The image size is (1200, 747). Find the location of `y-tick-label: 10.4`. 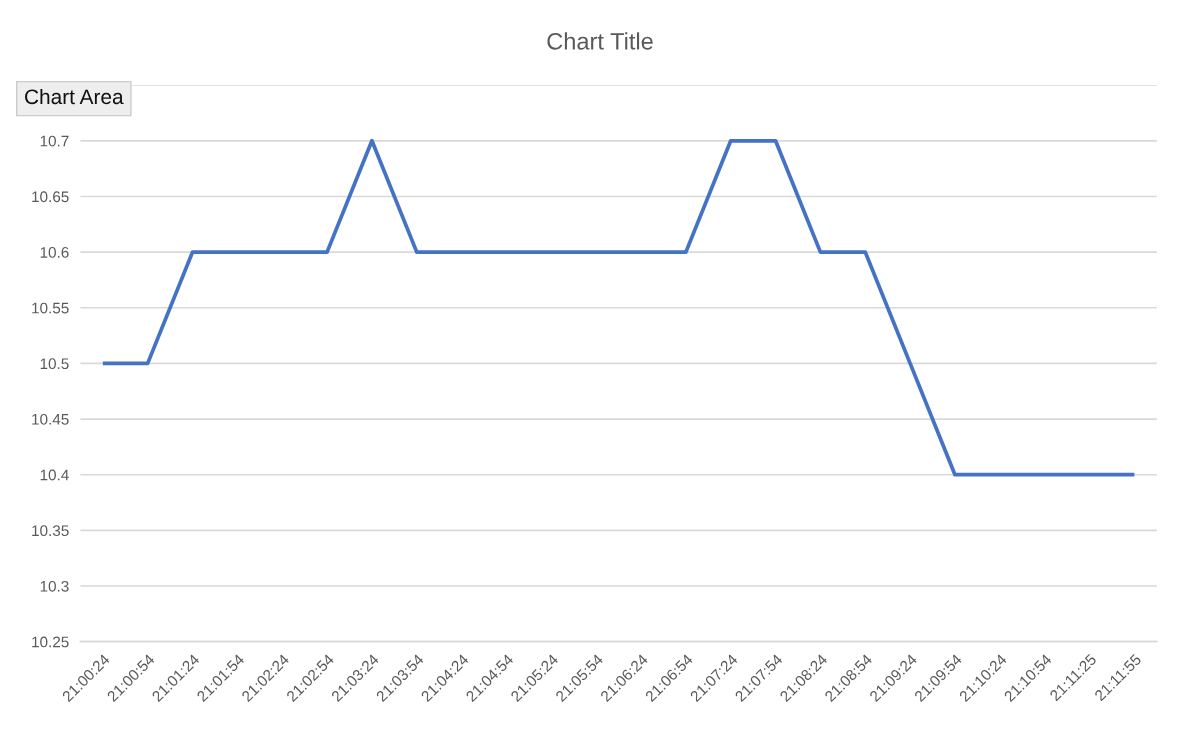

y-tick-label: 10.4 is located at coordinates (54, 475).